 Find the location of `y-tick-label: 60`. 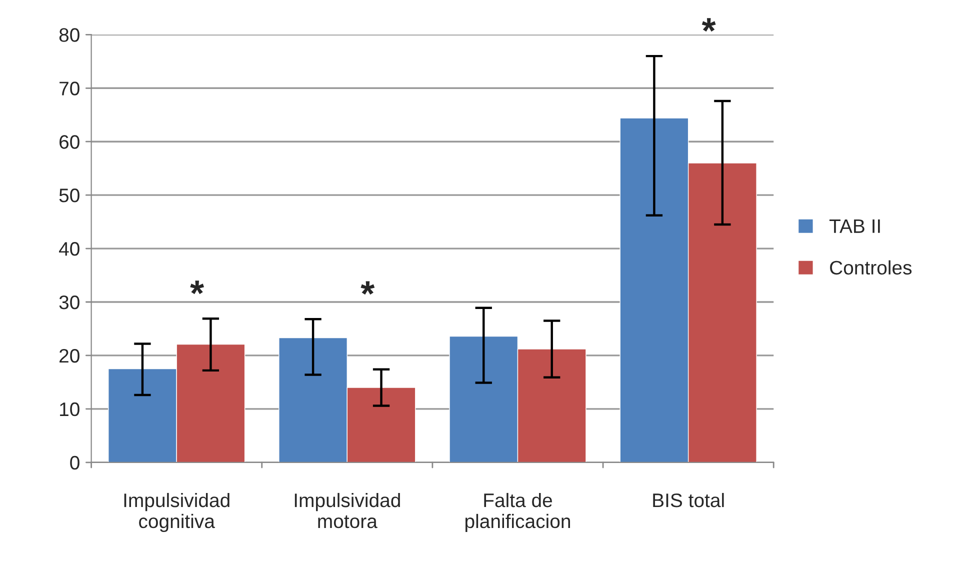

y-tick-label: 60 is located at coordinates (70, 142).